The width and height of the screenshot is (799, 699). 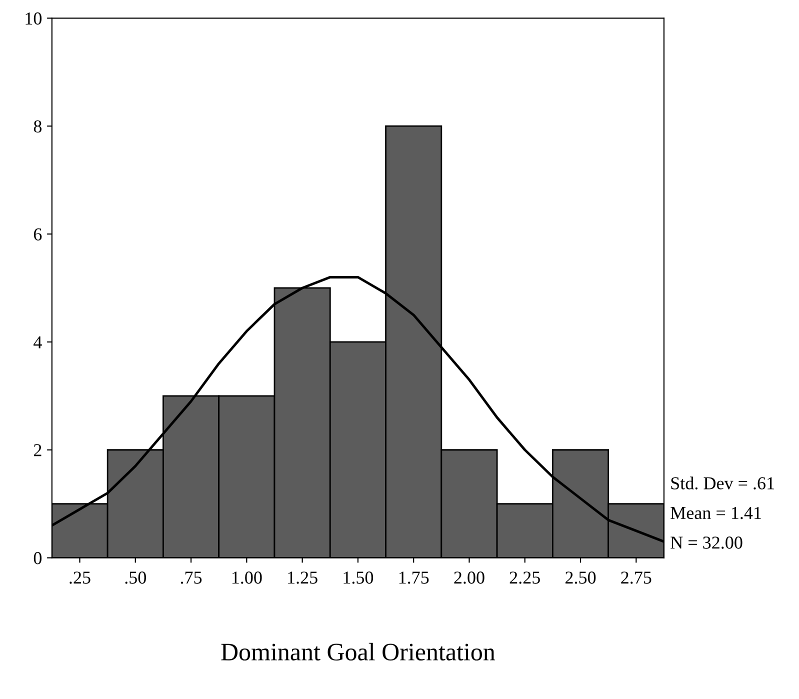 I want to click on x-tick-label: 1.50, so click(x=359, y=578).